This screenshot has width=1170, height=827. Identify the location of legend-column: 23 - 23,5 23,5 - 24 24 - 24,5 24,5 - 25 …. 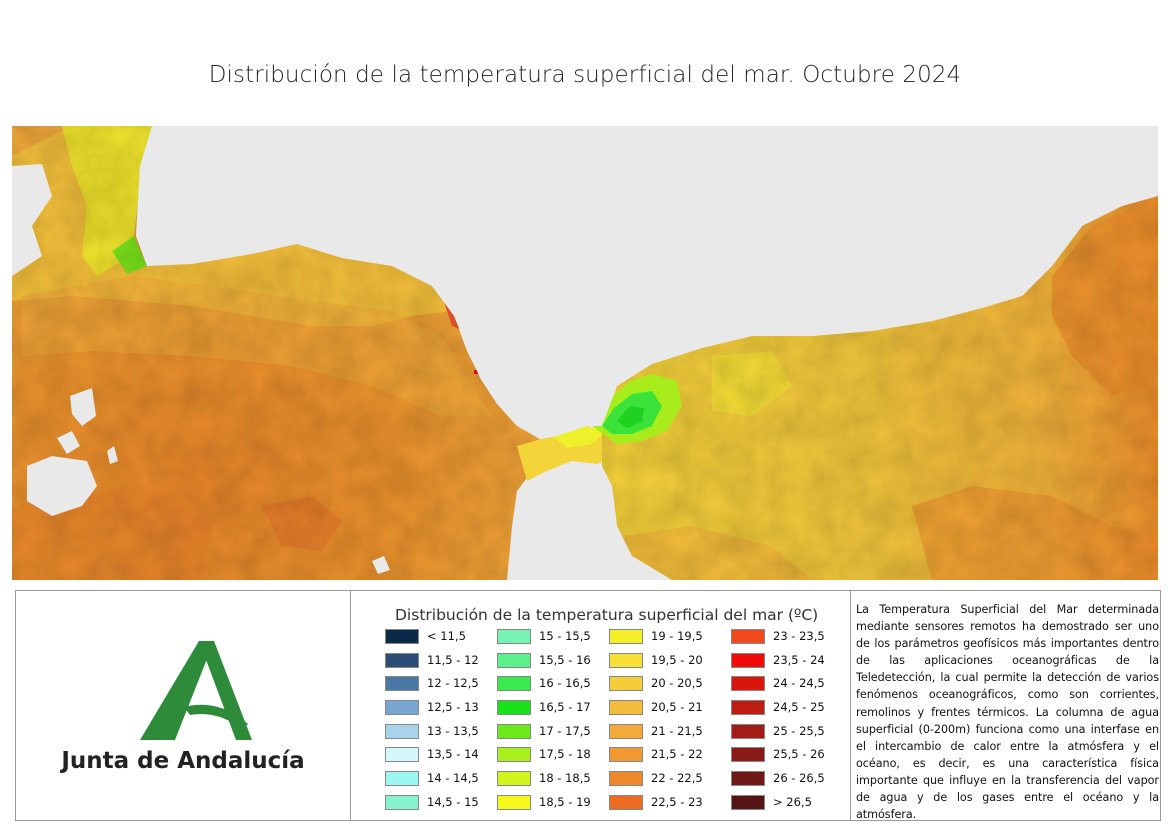
(787, 722).